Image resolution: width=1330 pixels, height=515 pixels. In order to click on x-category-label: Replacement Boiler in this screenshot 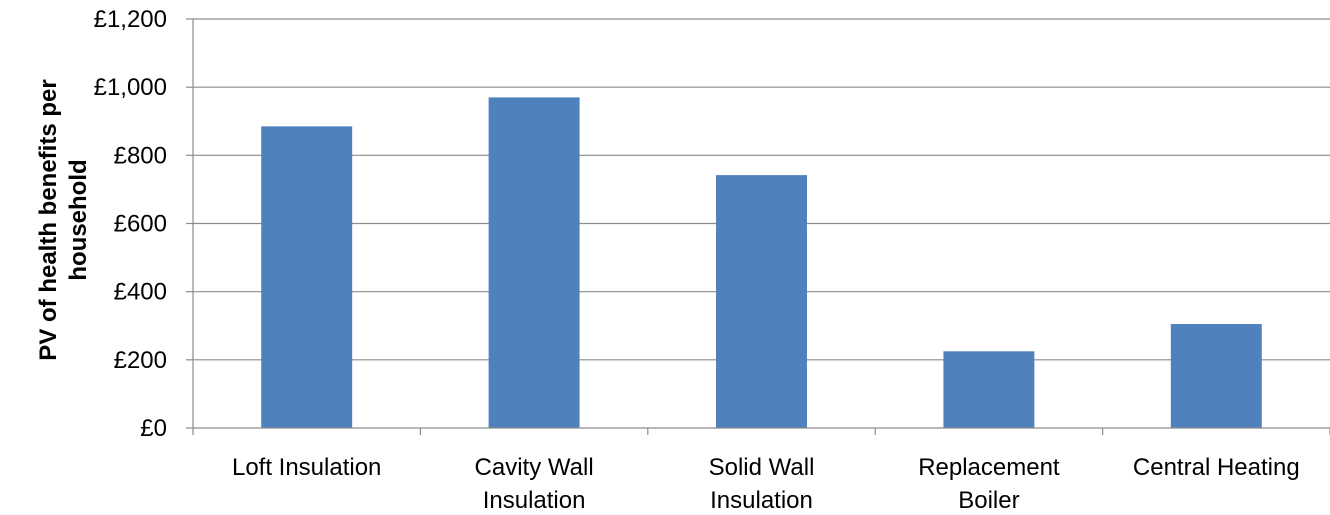, I will do `click(989, 484)`.